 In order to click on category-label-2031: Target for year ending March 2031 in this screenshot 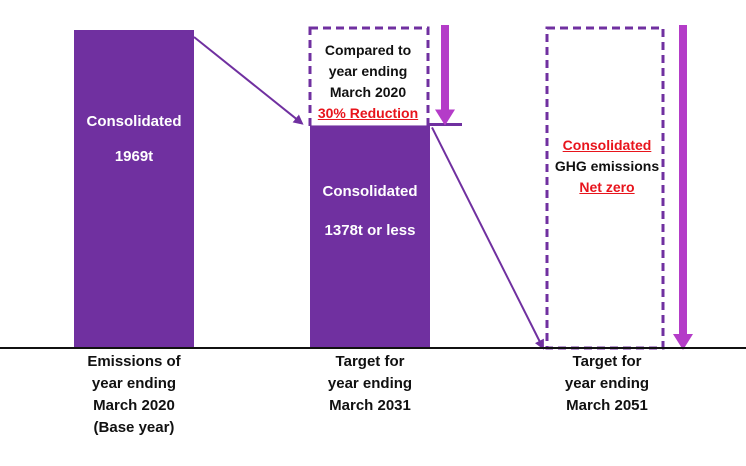, I will do `click(370, 384)`.